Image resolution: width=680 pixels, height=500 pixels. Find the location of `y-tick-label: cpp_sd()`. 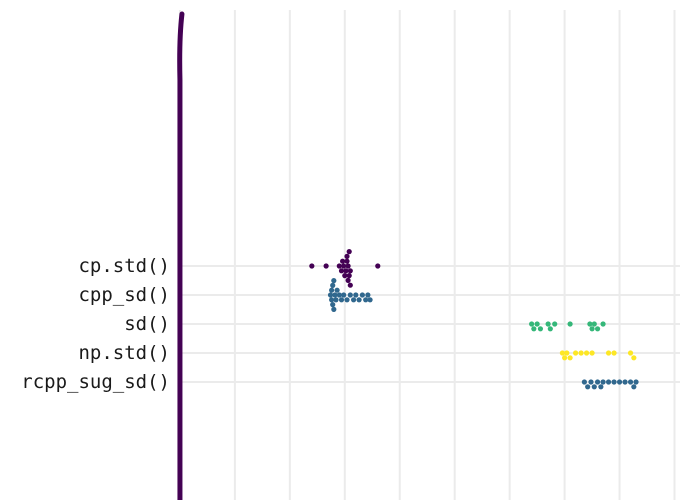

y-tick-label: cpp_sd() is located at coordinates (124, 295).